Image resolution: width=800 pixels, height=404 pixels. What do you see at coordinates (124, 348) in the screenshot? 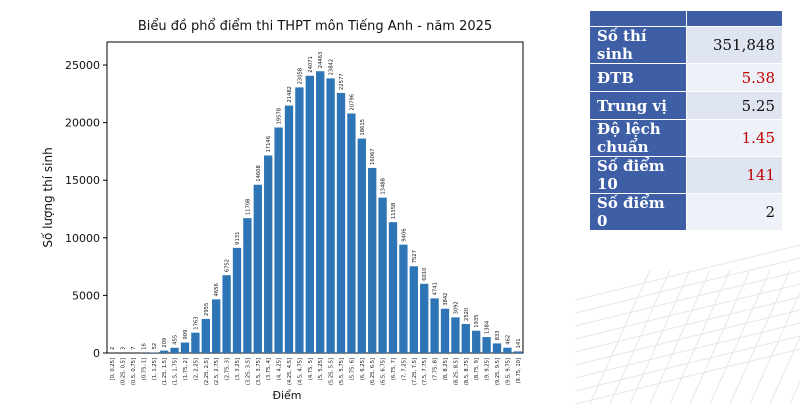
I see `bar-value-label: 3` at bounding box center [124, 348].